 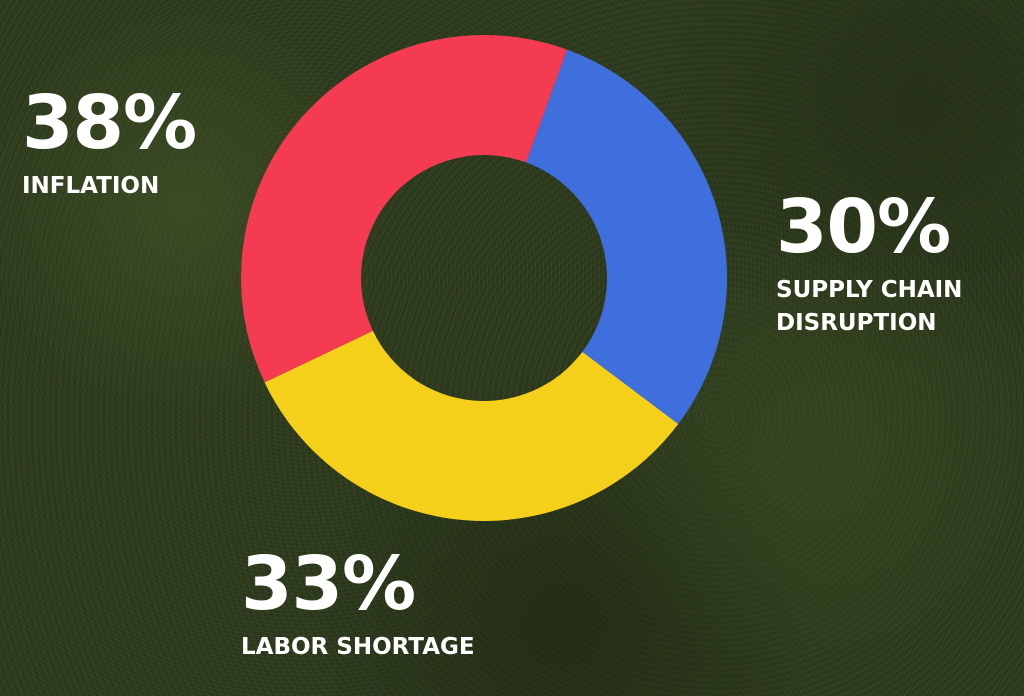 I want to click on inflation-category: INFLATION, so click(x=109, y=186).